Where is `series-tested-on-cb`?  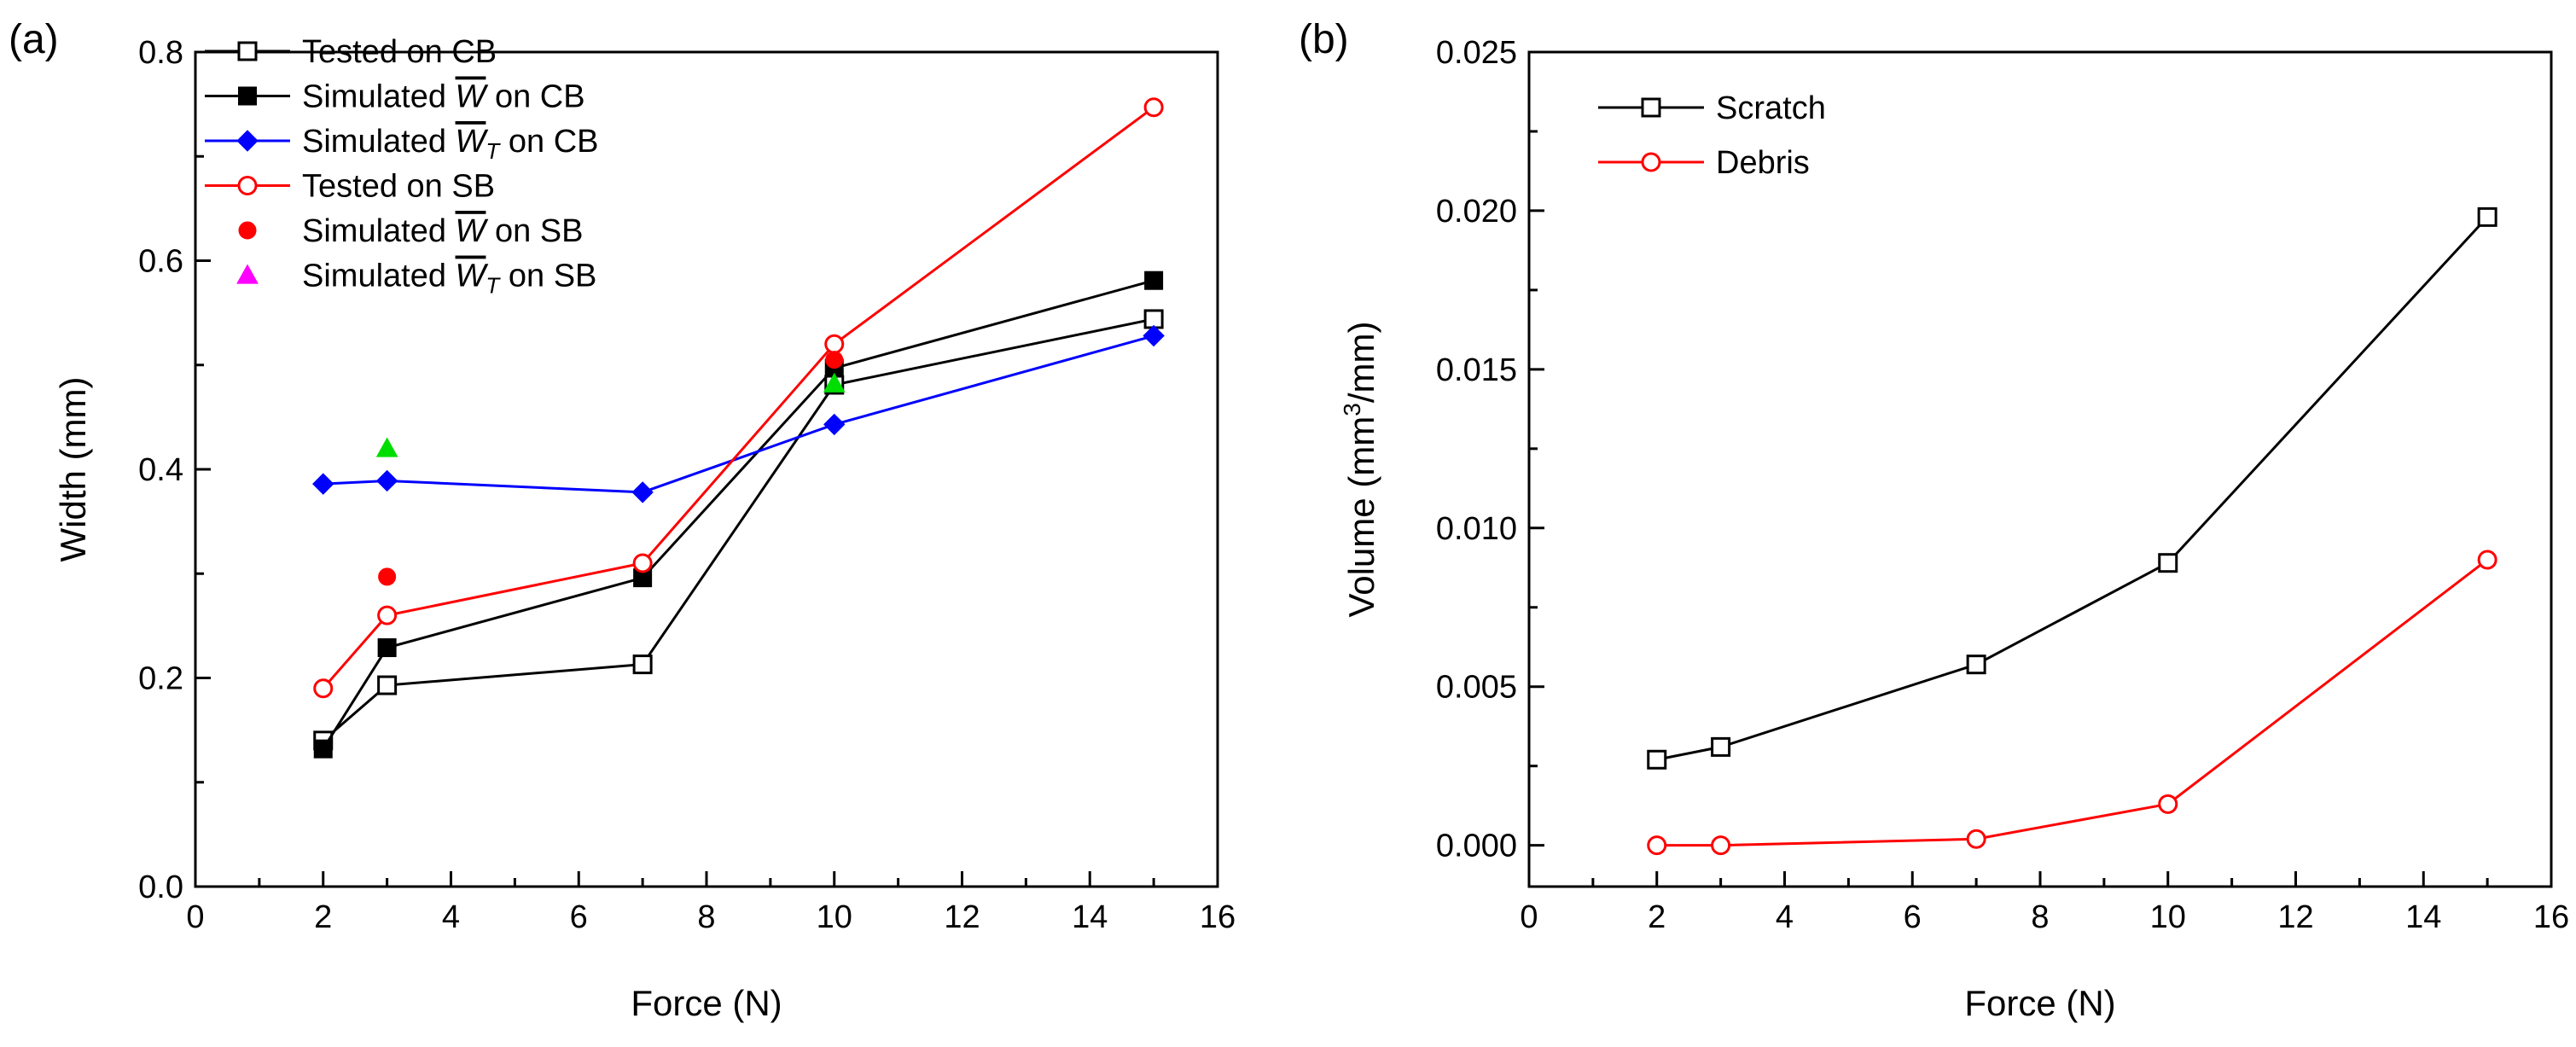 series-tested-on-cb is located at coordinates (739, 530).